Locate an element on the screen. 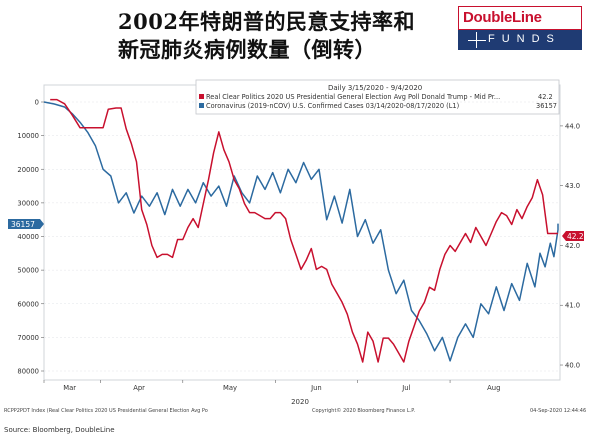  left-tick-label-3: 30000 is located at coordinates (28, 203).